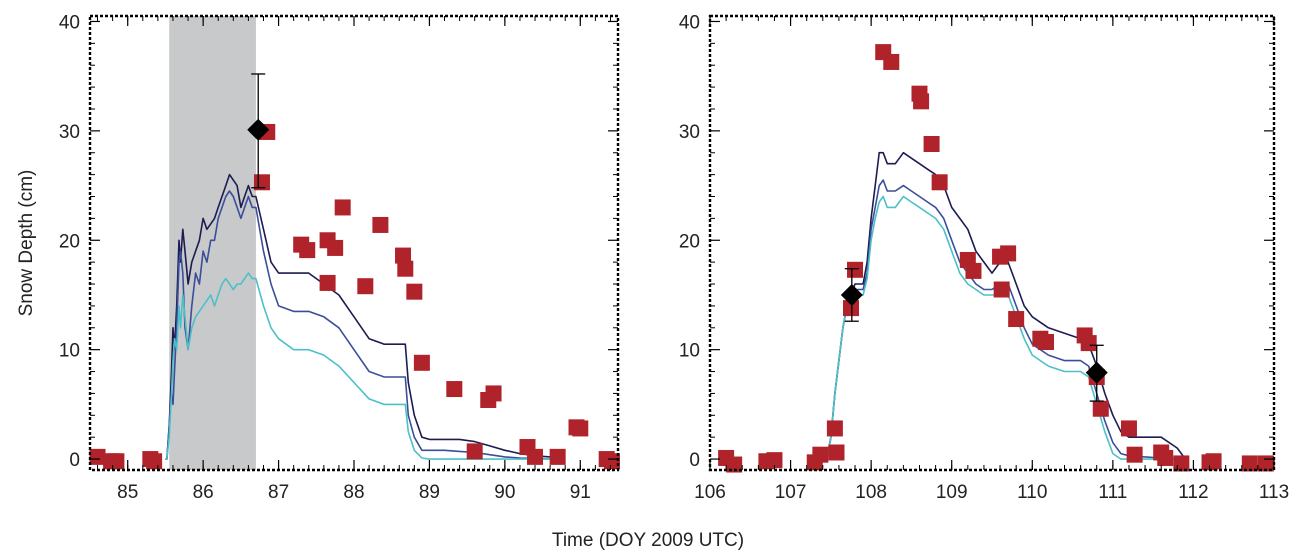 This screenshot has width=1294, height=552. I want to click on left-y-tick-label: 30, so click(69, 132).